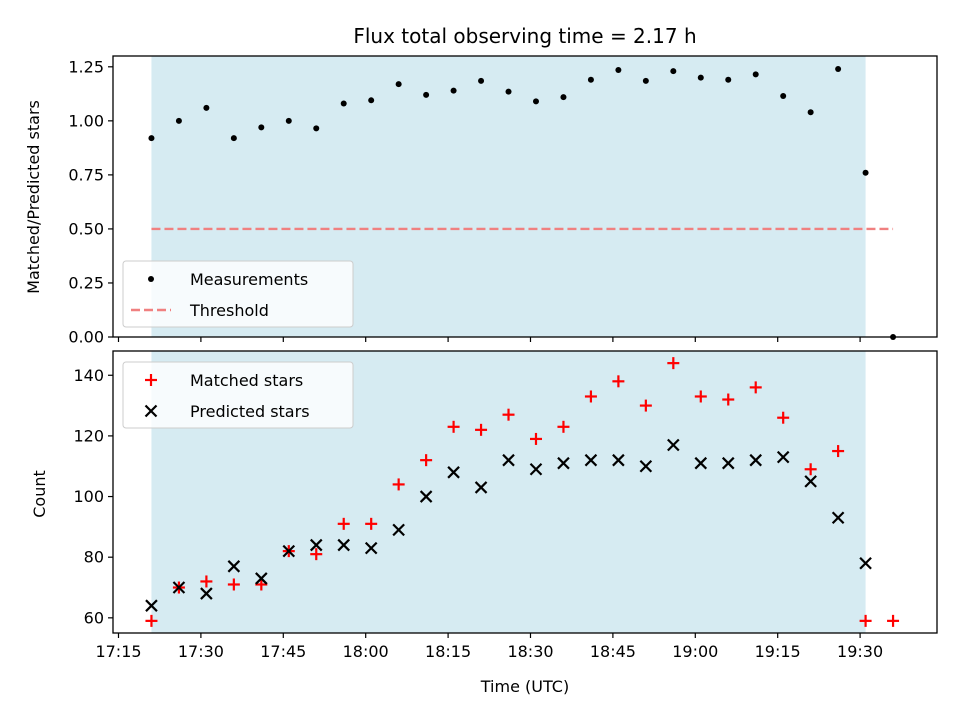  Describe the element at coordinates (88, 375) in the screenshot. I see `y-tick-label: 140` at that location.